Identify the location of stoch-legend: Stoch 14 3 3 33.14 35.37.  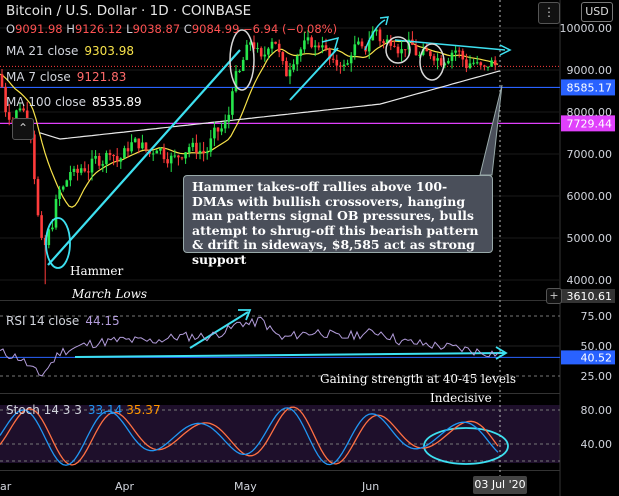
(83, 410).